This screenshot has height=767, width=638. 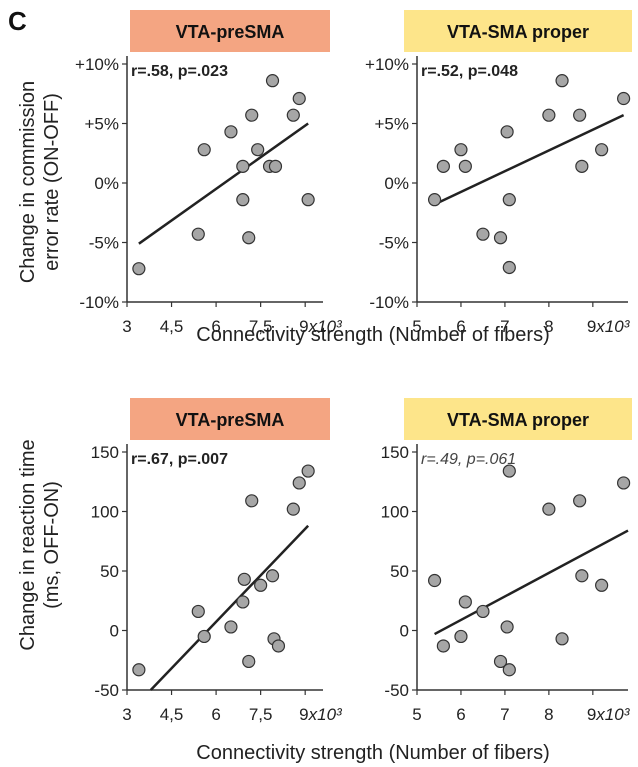 I want to click on row-1-ylabel: Change in commission error rate (ON-OFF), so click(x=40, y=182).